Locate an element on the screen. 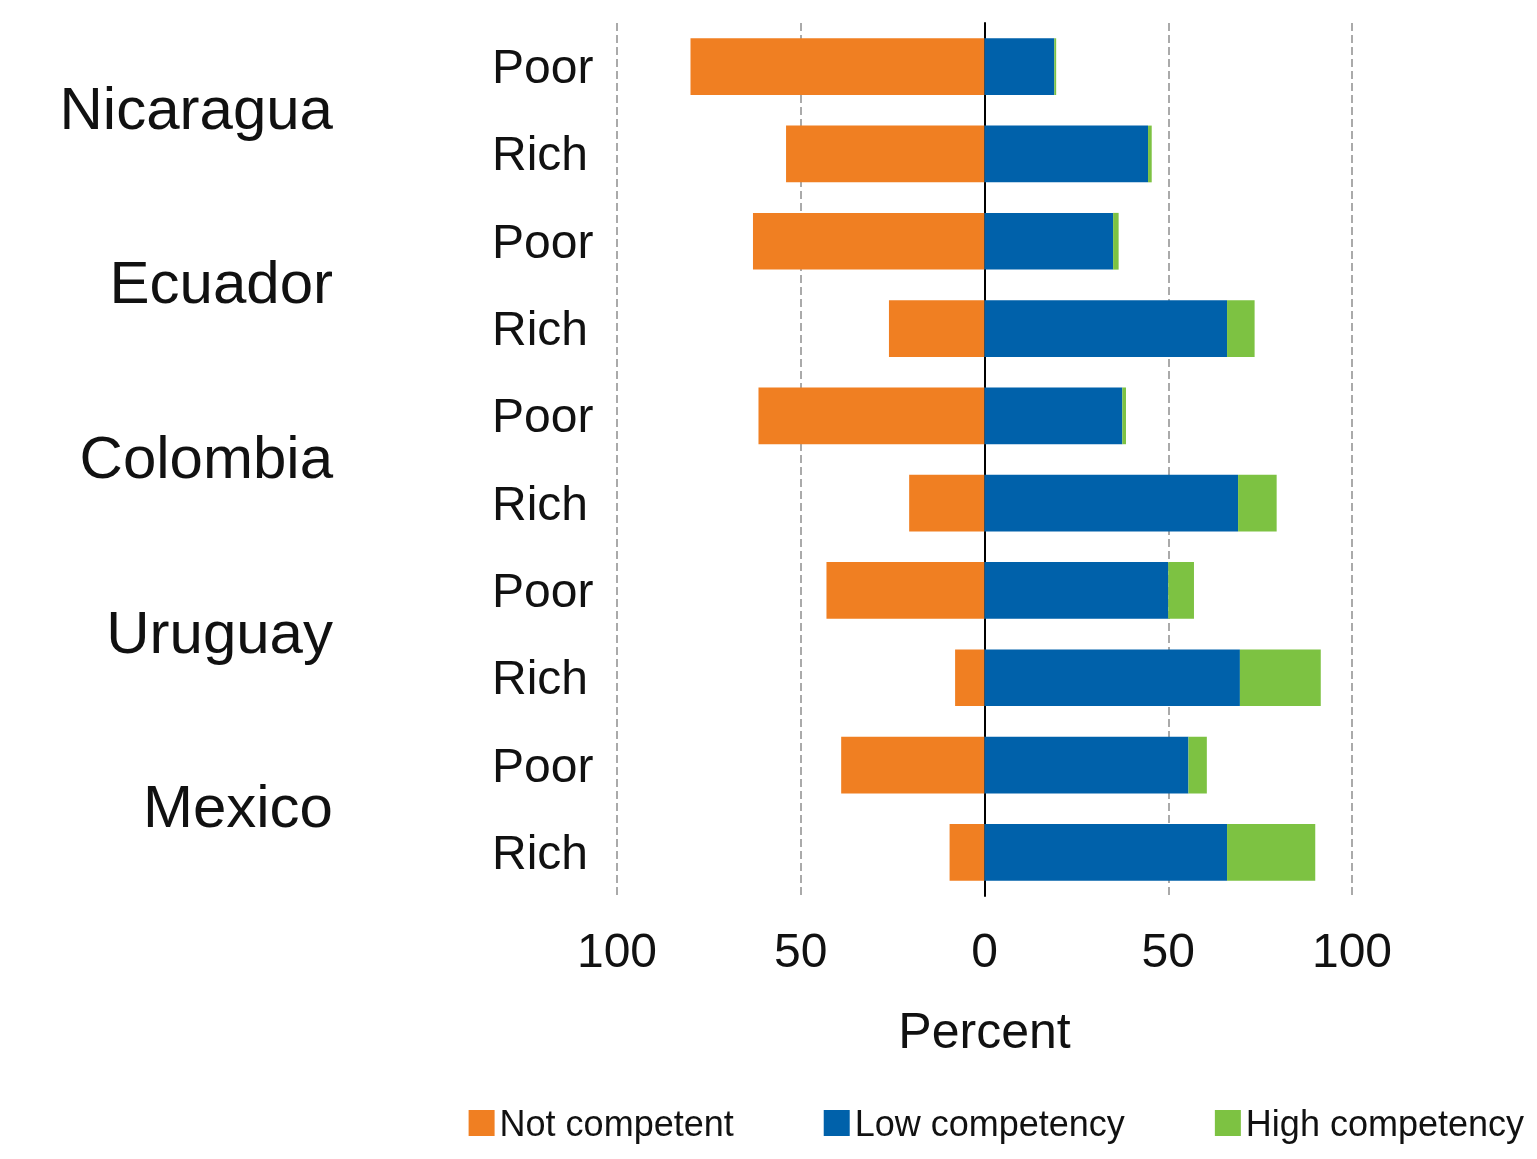 This screenshot has height=1159, width=1537. x-tick-label: 0 is located at coordinates (984, 950).